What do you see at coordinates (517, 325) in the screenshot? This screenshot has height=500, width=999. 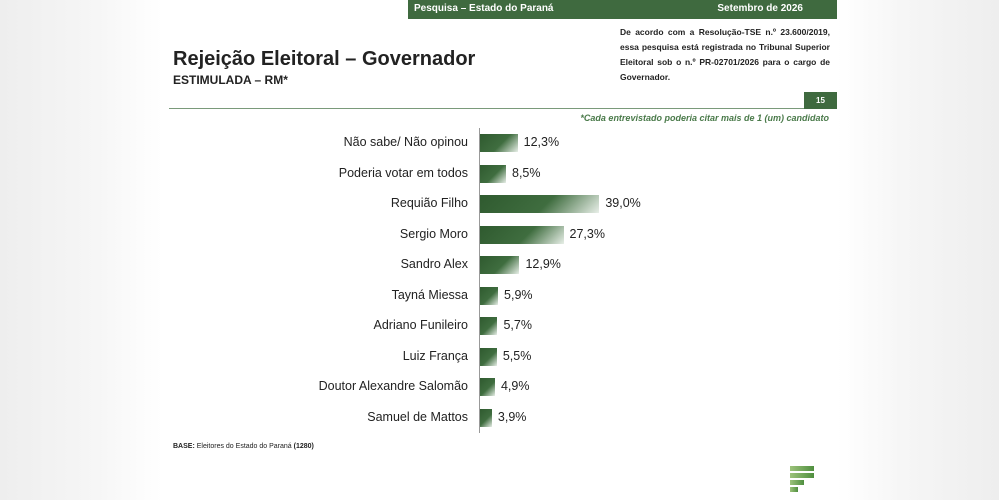 I see `bar-value-label: 5,7%` at bounding box center [517, 325].